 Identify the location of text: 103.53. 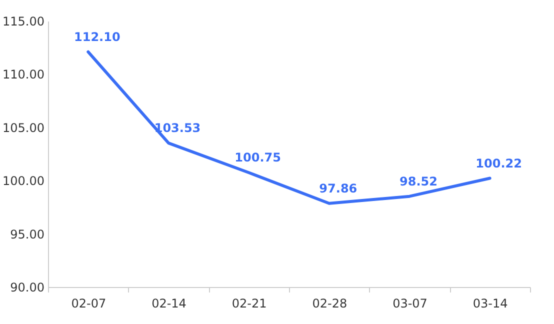
(177, 128).